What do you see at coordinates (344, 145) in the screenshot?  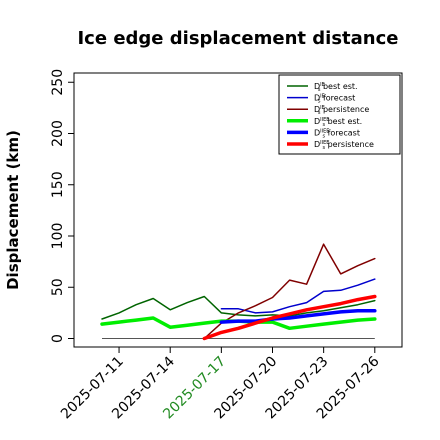 I see `legend-label: DIIEE s persistence` at bounding box center [344, 145].